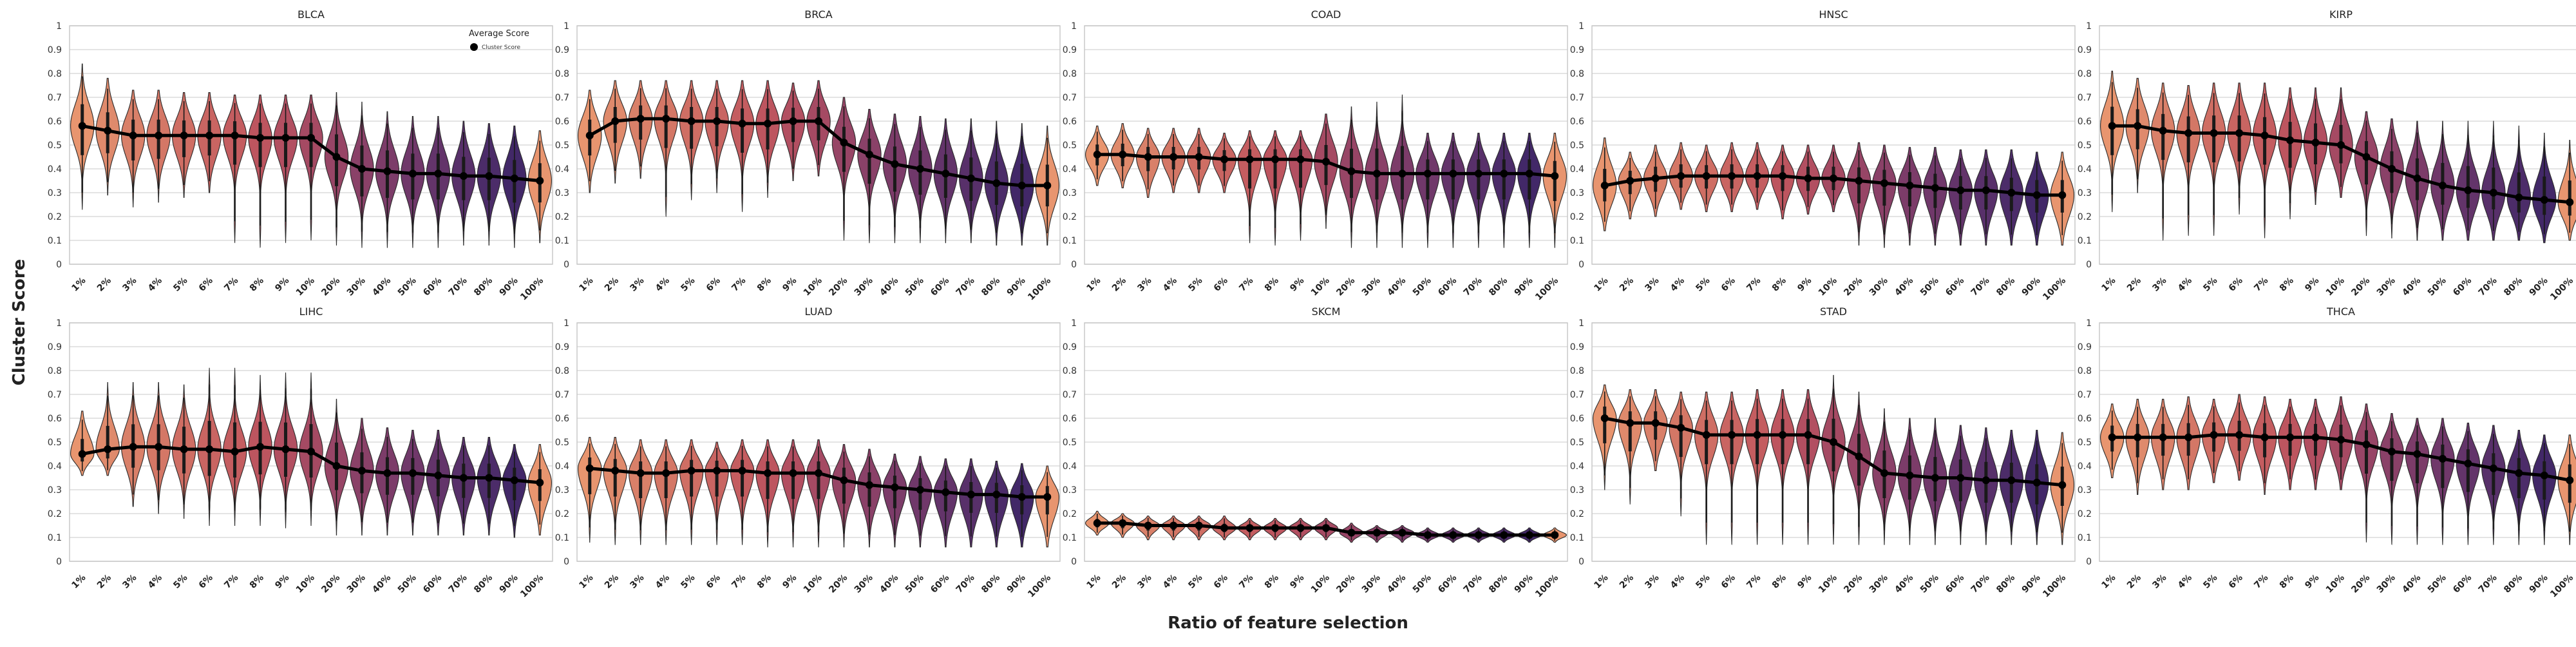  I want to click on x-tick-label: 8%, so click(2287, 285).